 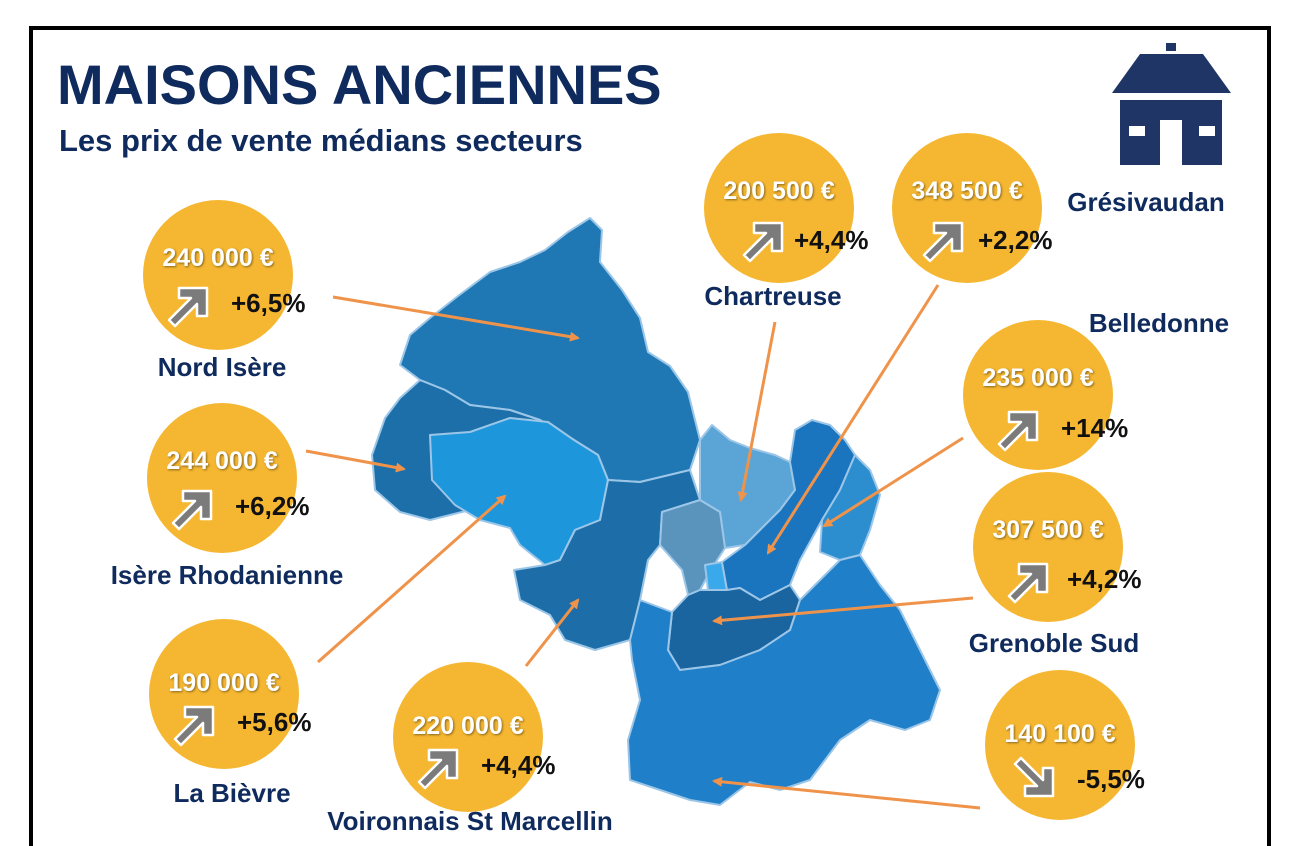 What do you see at coordinates (355, 461) in the screenshot?
I see `pointer-isere-rhodanienne` at bounding box center [355, 461].